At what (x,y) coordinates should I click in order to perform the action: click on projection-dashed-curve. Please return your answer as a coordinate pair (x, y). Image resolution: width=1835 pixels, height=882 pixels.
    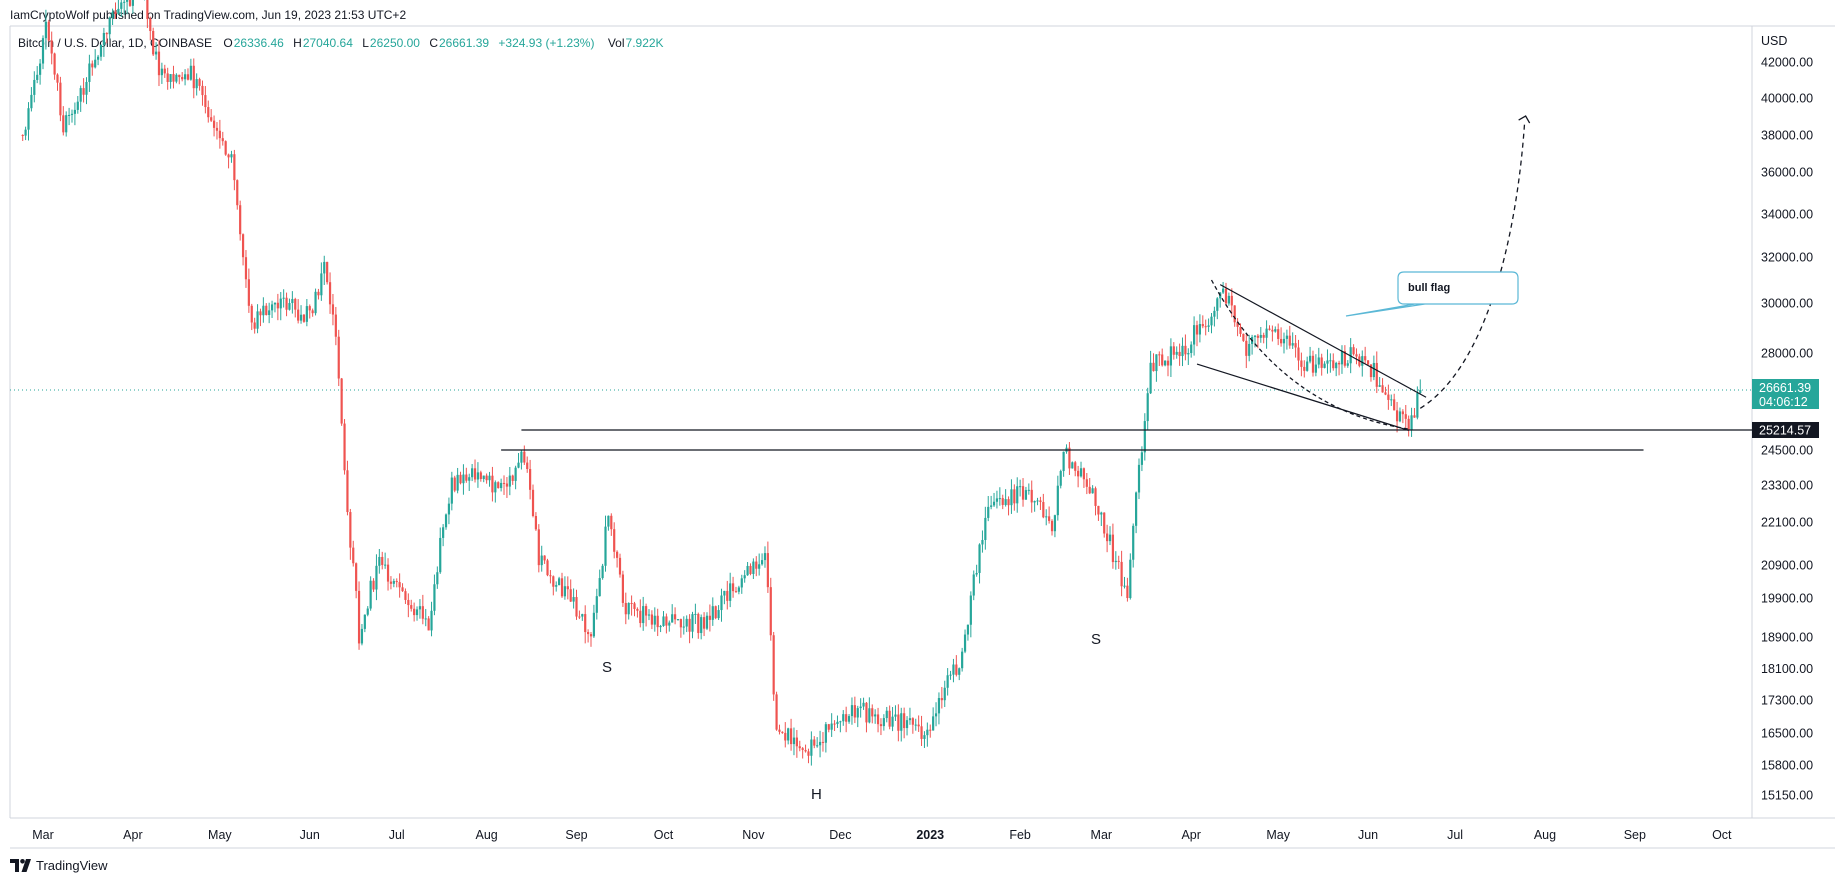
    Looking at the image, I should click on (1472, 265).